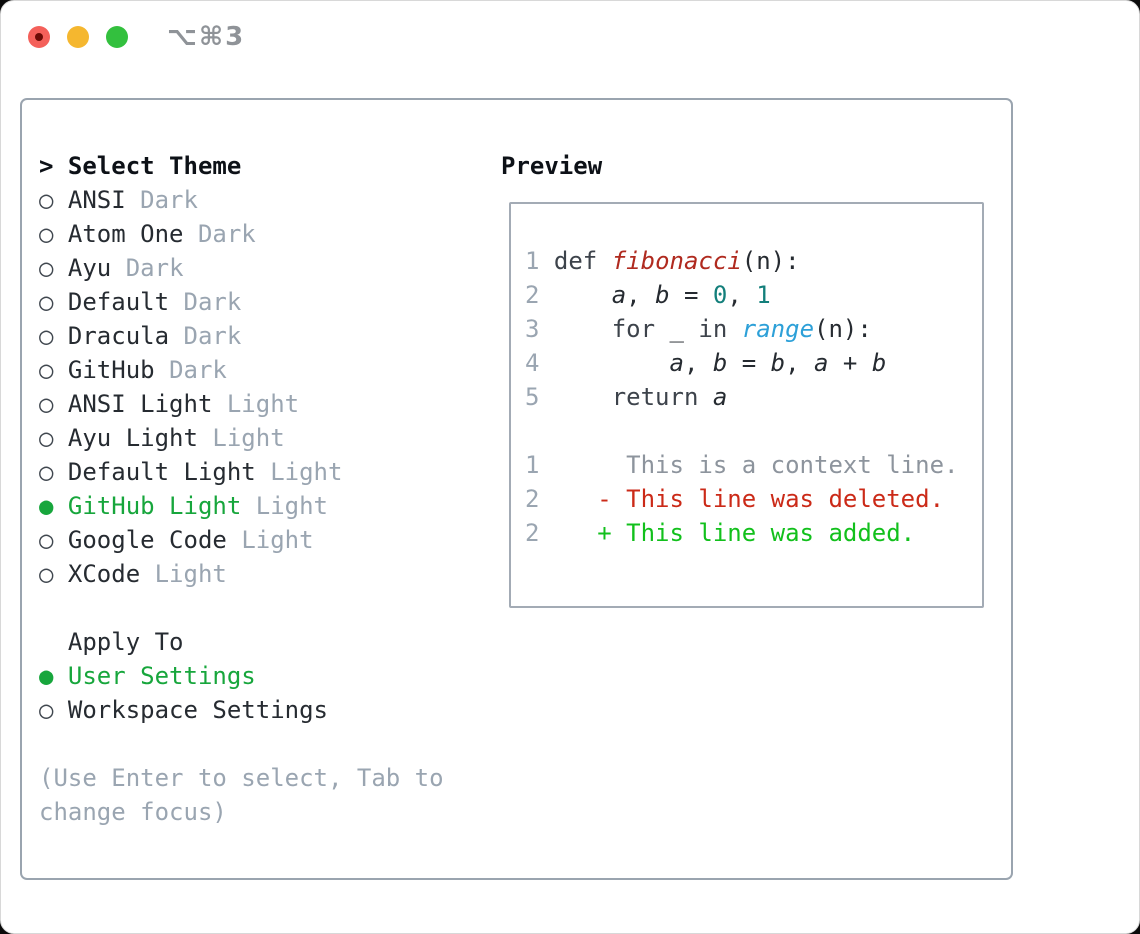  Describe the element at coordinates (698, 329) in the screenshot. I see `preview-code-line: 3 for _ in range(n):` at that location.